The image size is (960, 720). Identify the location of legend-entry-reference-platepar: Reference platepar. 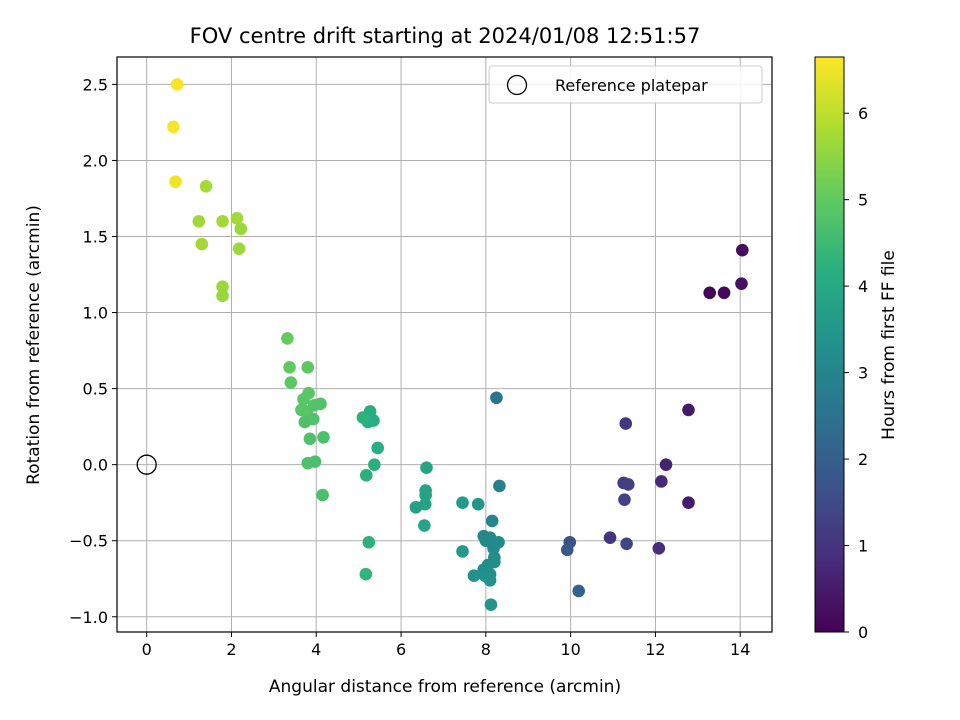
(631, 85).